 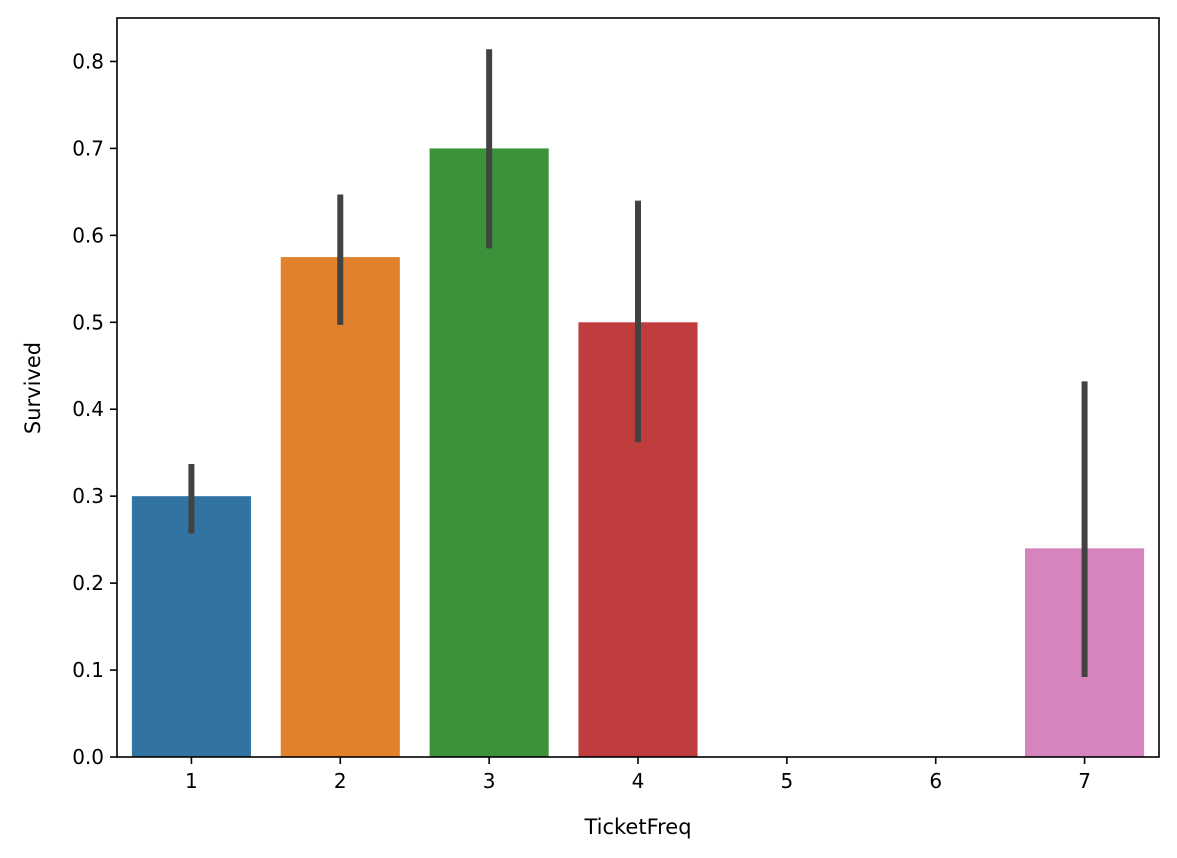 I want to click on y-tick-label: 0.1, so click(x=88, y=670).